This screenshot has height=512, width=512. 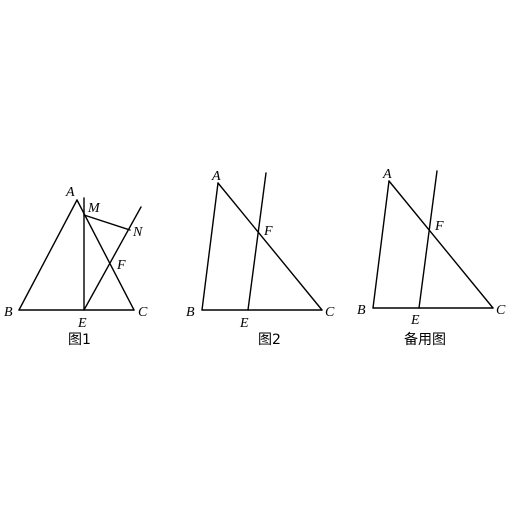 I want to click on segment-en-ray, so click(x=112, y=258).